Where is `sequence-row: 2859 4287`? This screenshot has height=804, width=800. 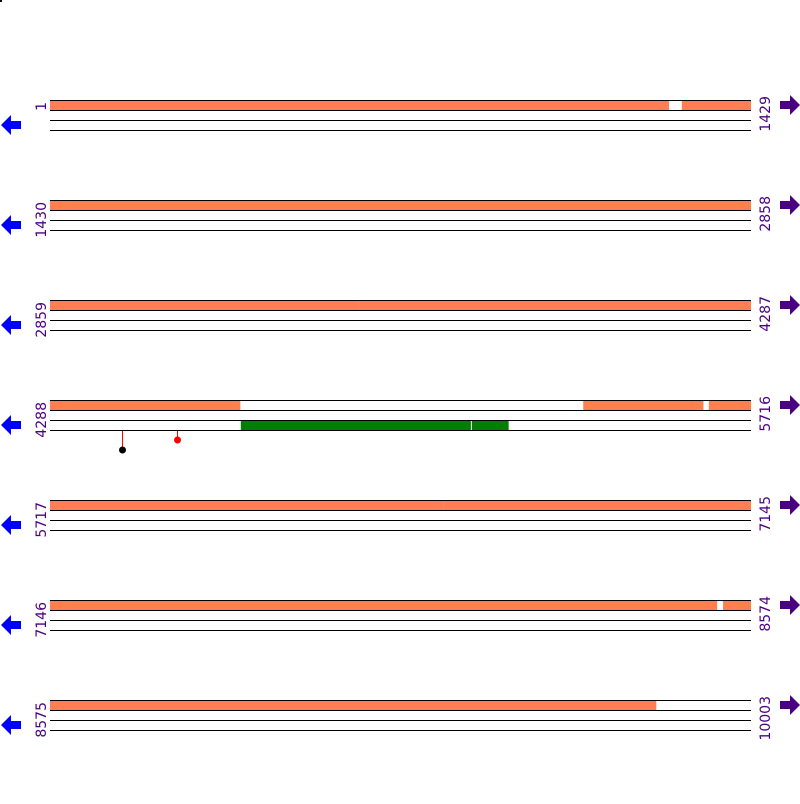
sequence-row: 2859 4287 is located at coordinates (400, 316).